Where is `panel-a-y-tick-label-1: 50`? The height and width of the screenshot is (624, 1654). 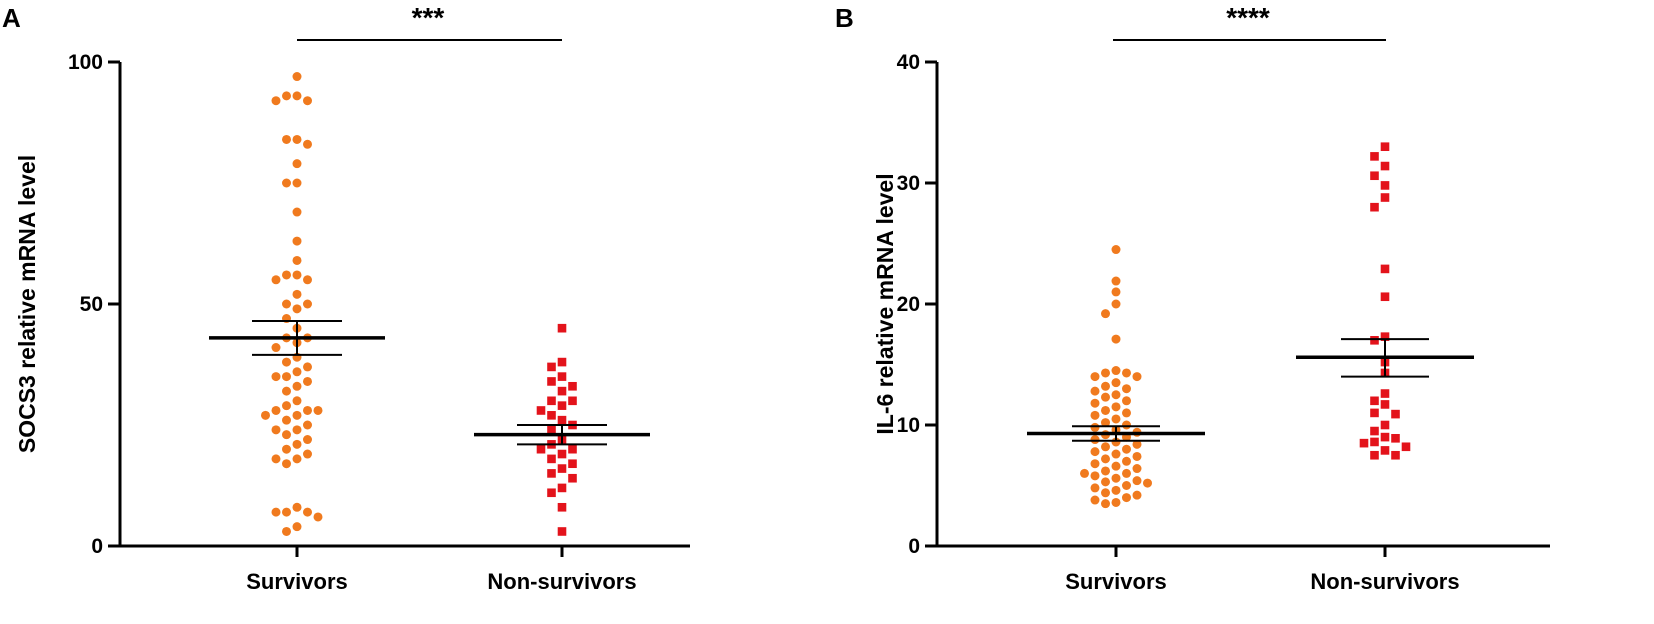
panel-a-y-tick-label-1: 50 is located at coordinates (91, 304).